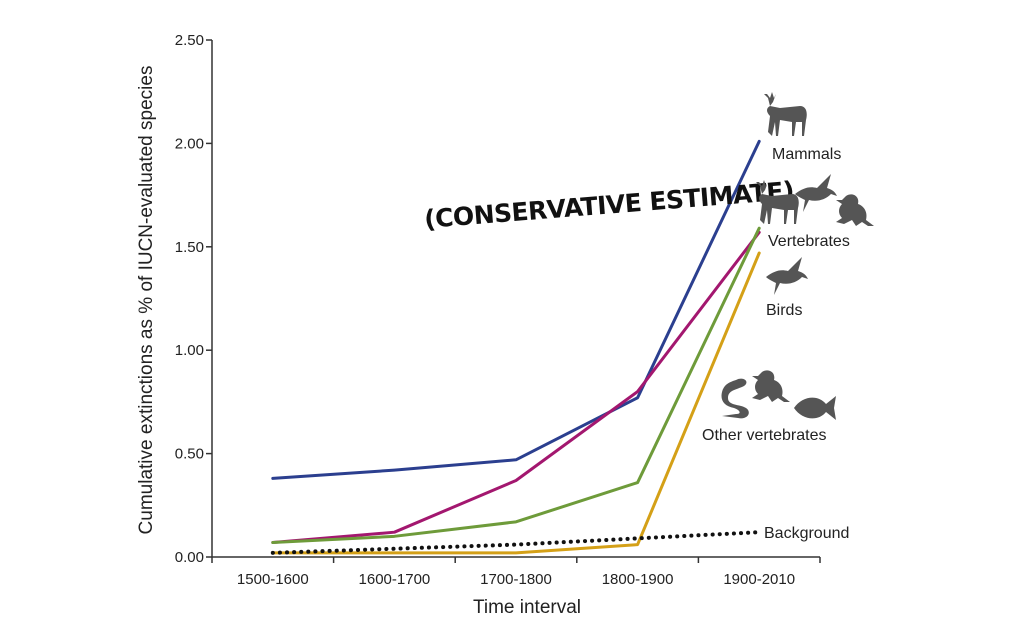 This screenshot has height=643, width=1014. I want to click on y-tick-label: 0.00, so click(189, 557).